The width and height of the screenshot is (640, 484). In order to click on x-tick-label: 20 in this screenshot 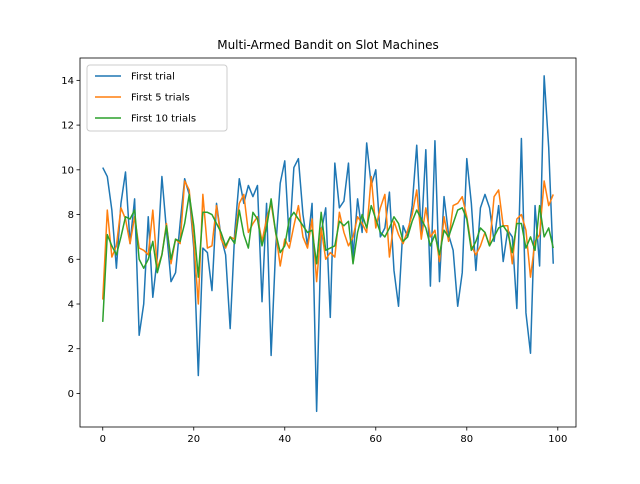, I will do `click(193, 439)`.